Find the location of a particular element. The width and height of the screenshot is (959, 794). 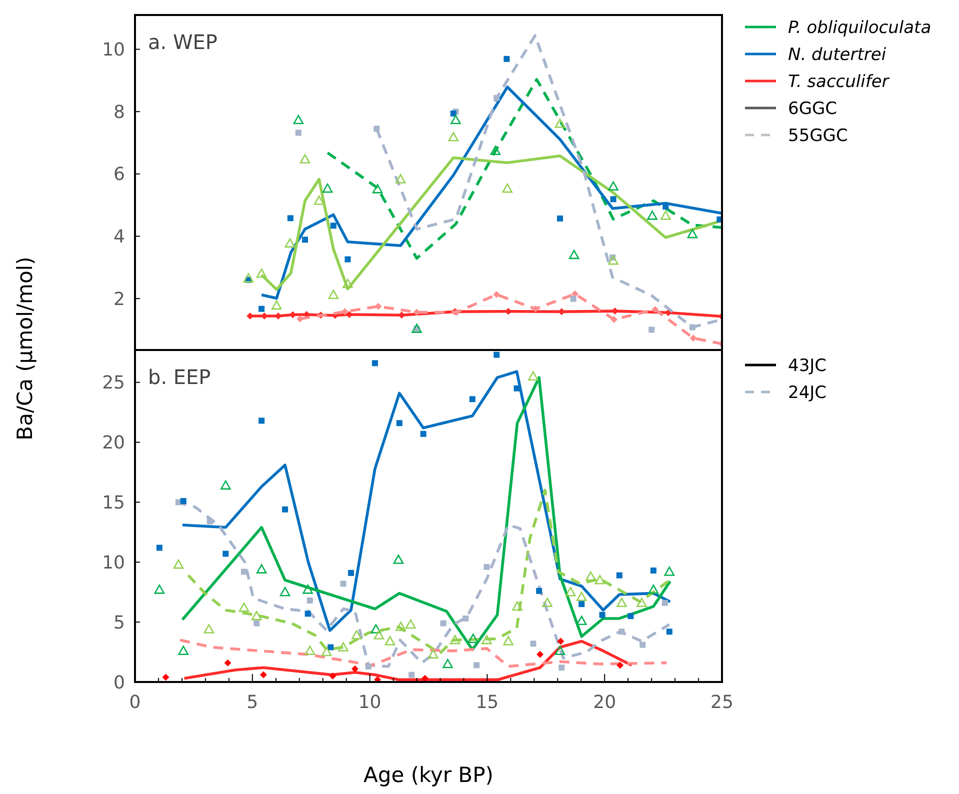

legend-label: N. dutertrei is located at coordinates (837, 54).